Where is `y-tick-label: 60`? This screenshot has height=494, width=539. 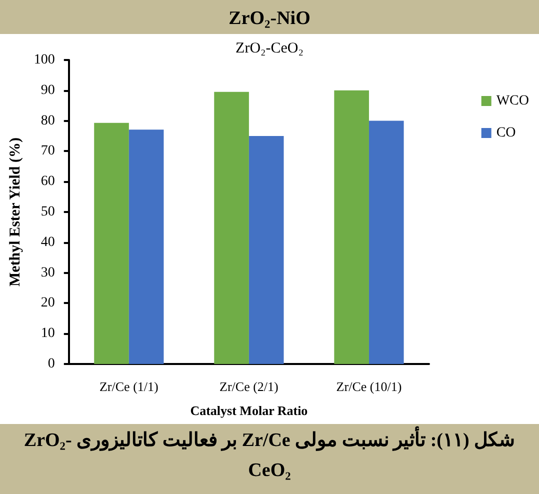
y-tick-label: 60 is located at coordinates (47, 182).